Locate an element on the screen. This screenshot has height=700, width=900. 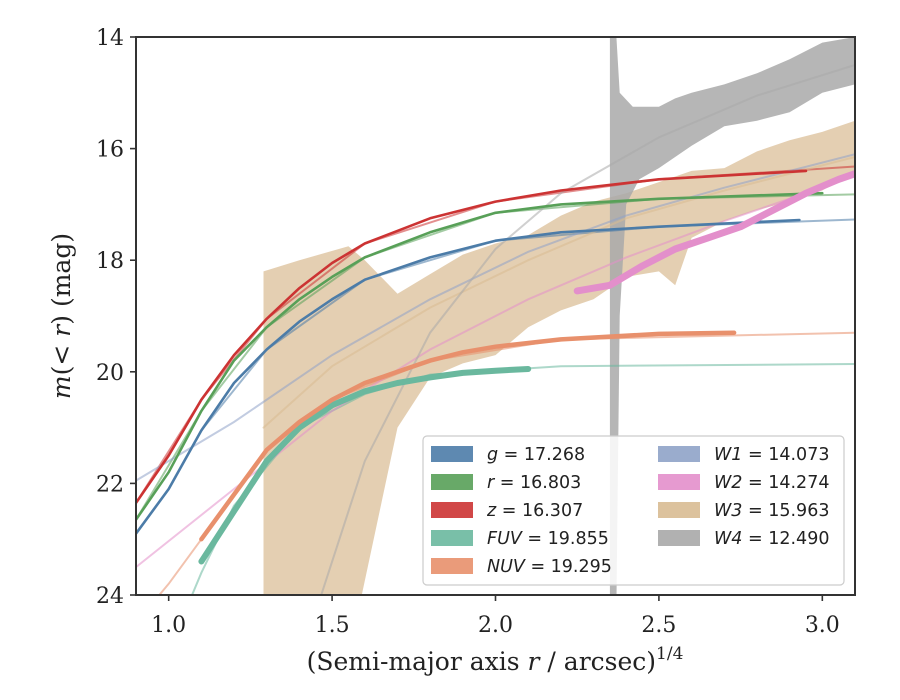
x-tick-label: 1.0 is located at coordinates (168, 625).